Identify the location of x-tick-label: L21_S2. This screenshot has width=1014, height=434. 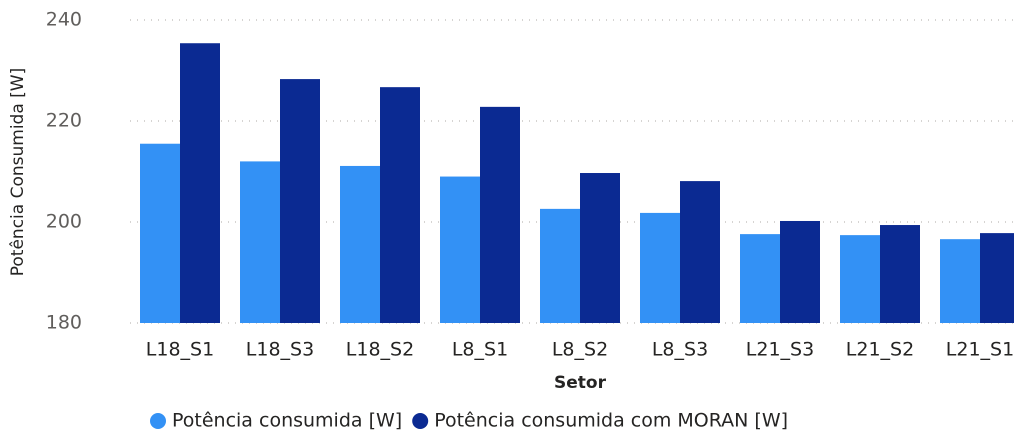
(880, 350).